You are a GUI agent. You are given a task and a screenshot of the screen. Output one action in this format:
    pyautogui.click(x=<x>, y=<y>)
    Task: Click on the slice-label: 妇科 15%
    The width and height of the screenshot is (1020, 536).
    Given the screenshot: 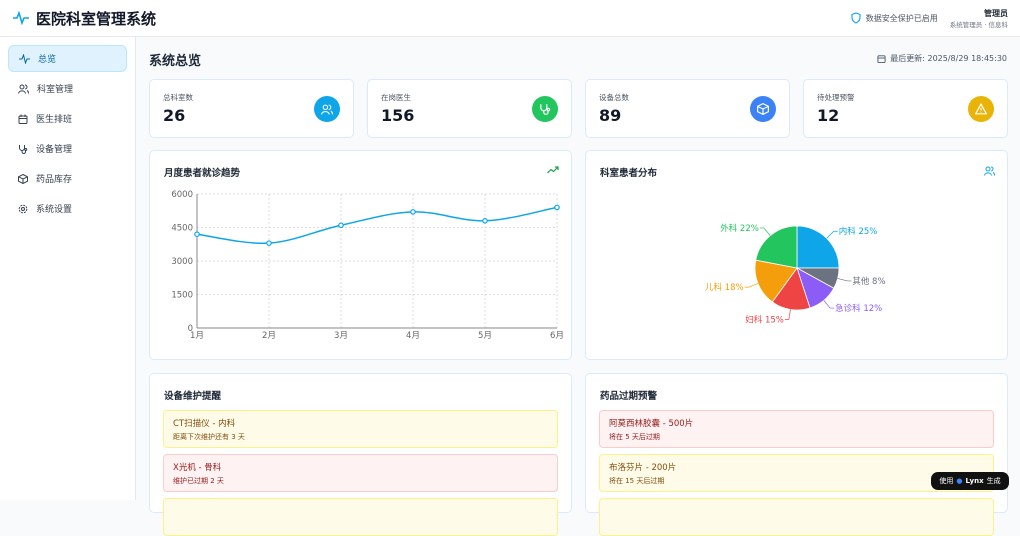 What is the action you would take?
    pyautogui.click(x=764, y=319)
    